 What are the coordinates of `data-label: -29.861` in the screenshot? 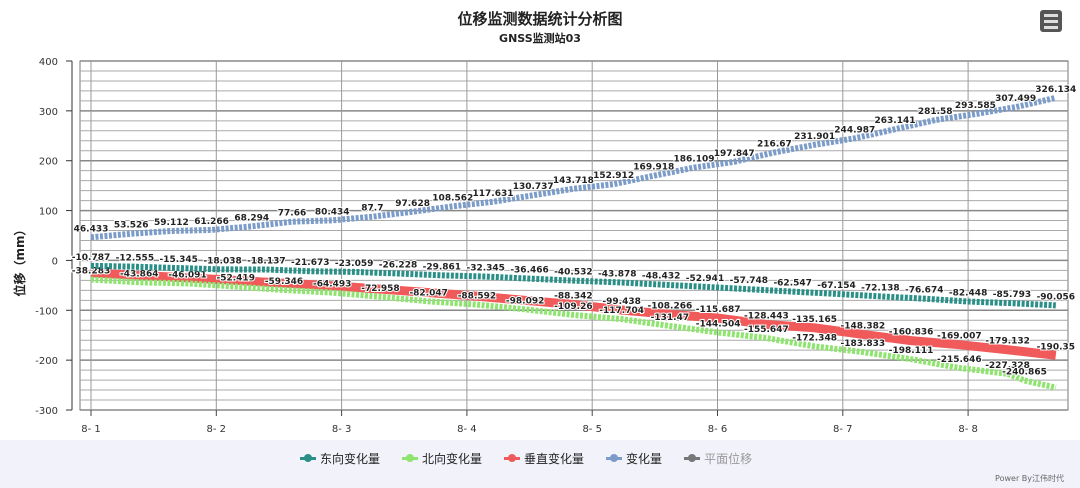 It's located at (442, 267).